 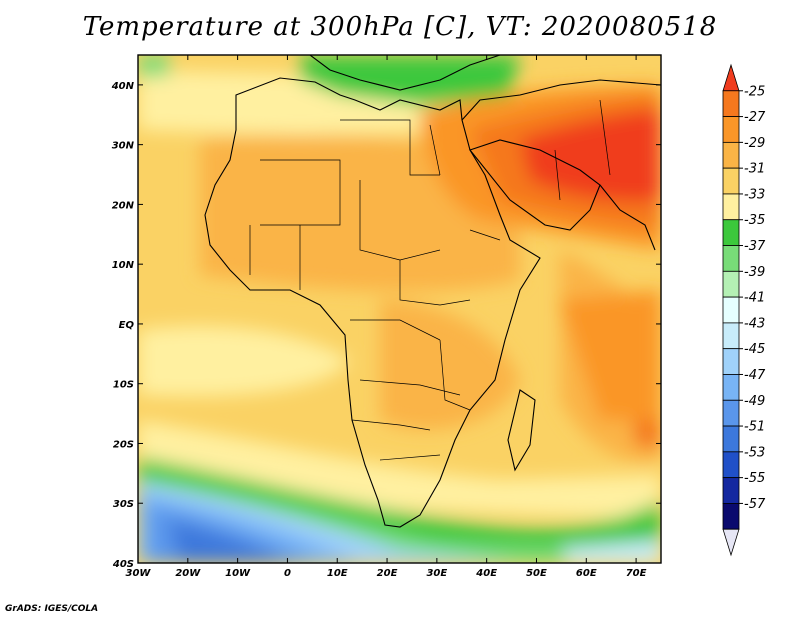 I want to click on colorbar-label: -27, so click(x=755, y=117).